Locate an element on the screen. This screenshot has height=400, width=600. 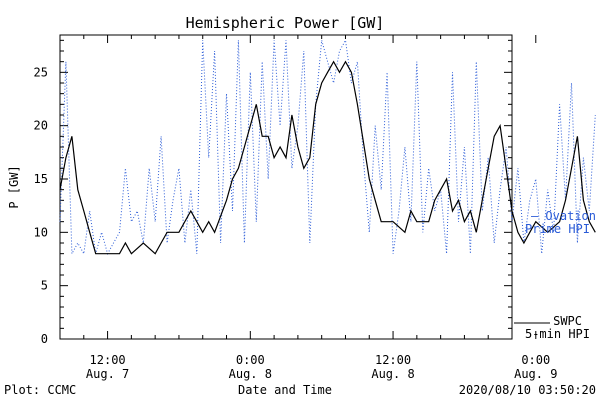
footer-timestamp: 2020/08/10 03:50:20 is located at coordinates (527, 390).